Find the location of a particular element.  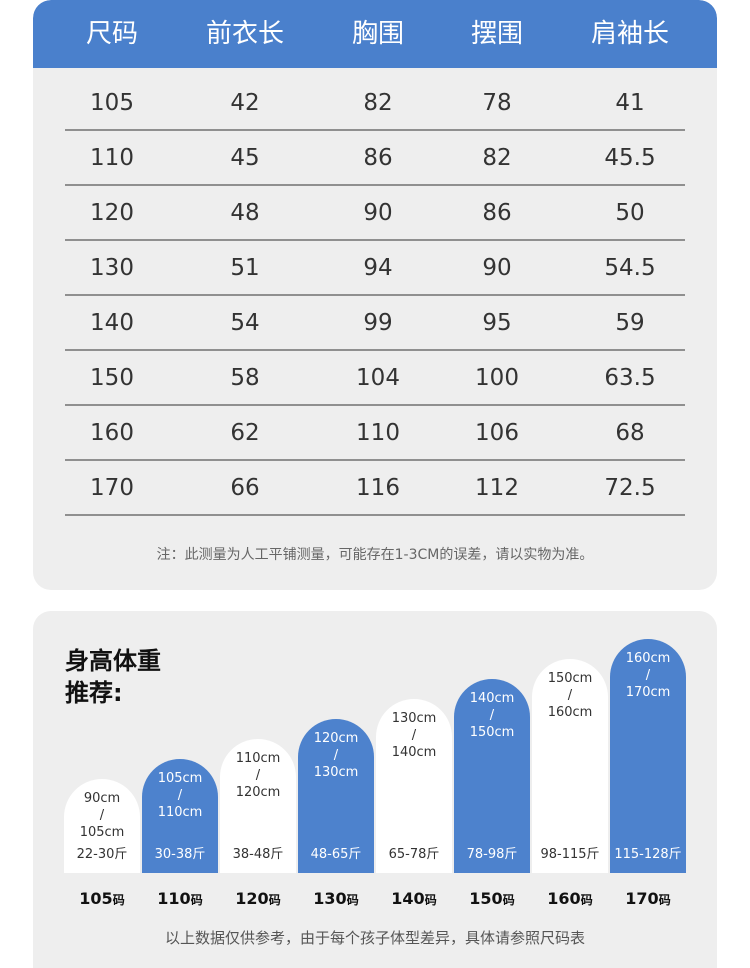

size-label: 170码 is located at coordinates (648, 898).